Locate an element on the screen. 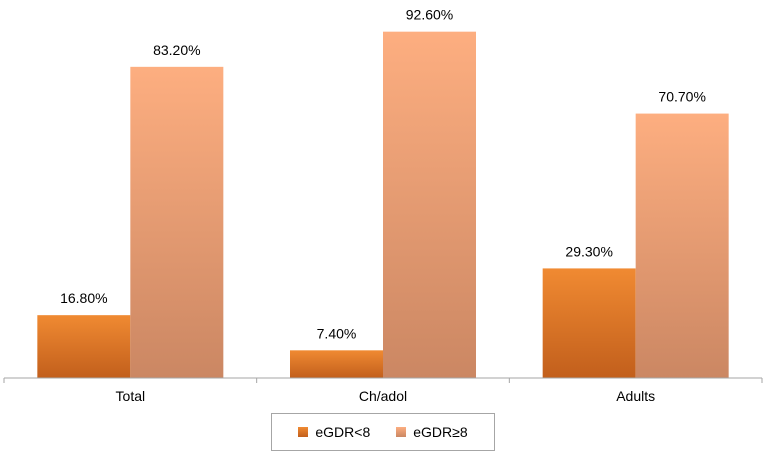 The width and height of the screenshot is (765, 455). x-tick-label-total: Total is located at coordinates (131, 396).